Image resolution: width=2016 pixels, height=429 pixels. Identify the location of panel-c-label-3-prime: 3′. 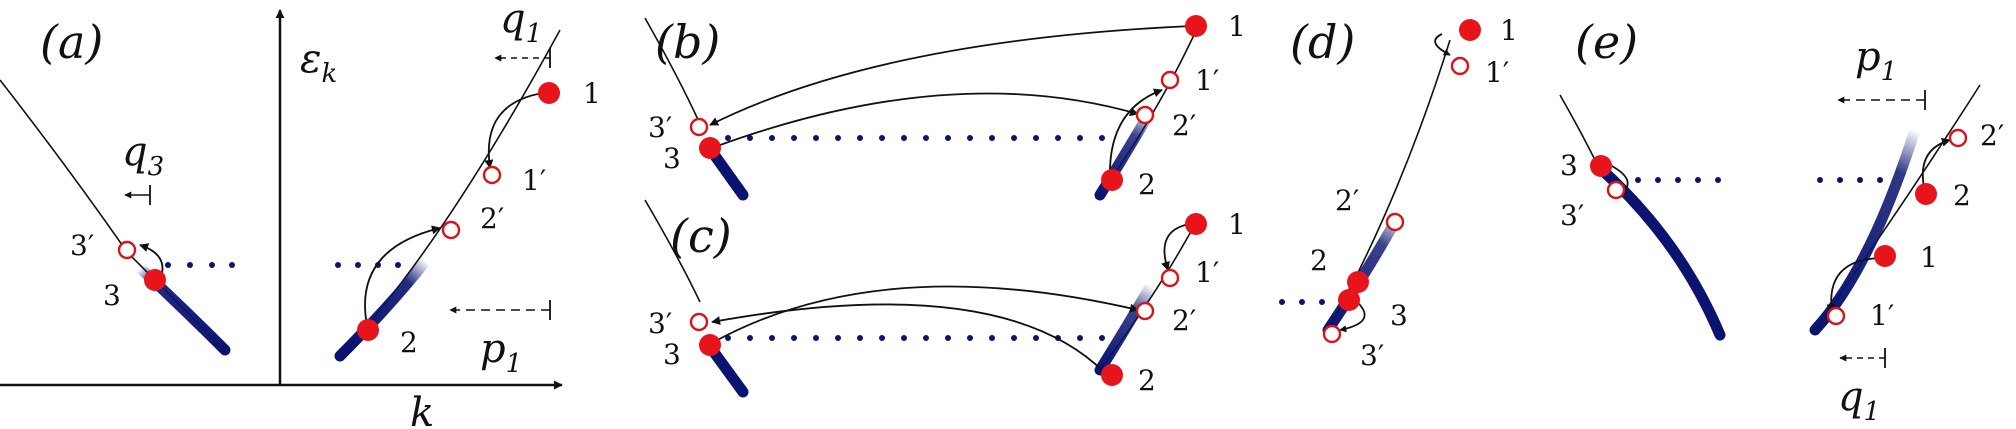
(660, 323).